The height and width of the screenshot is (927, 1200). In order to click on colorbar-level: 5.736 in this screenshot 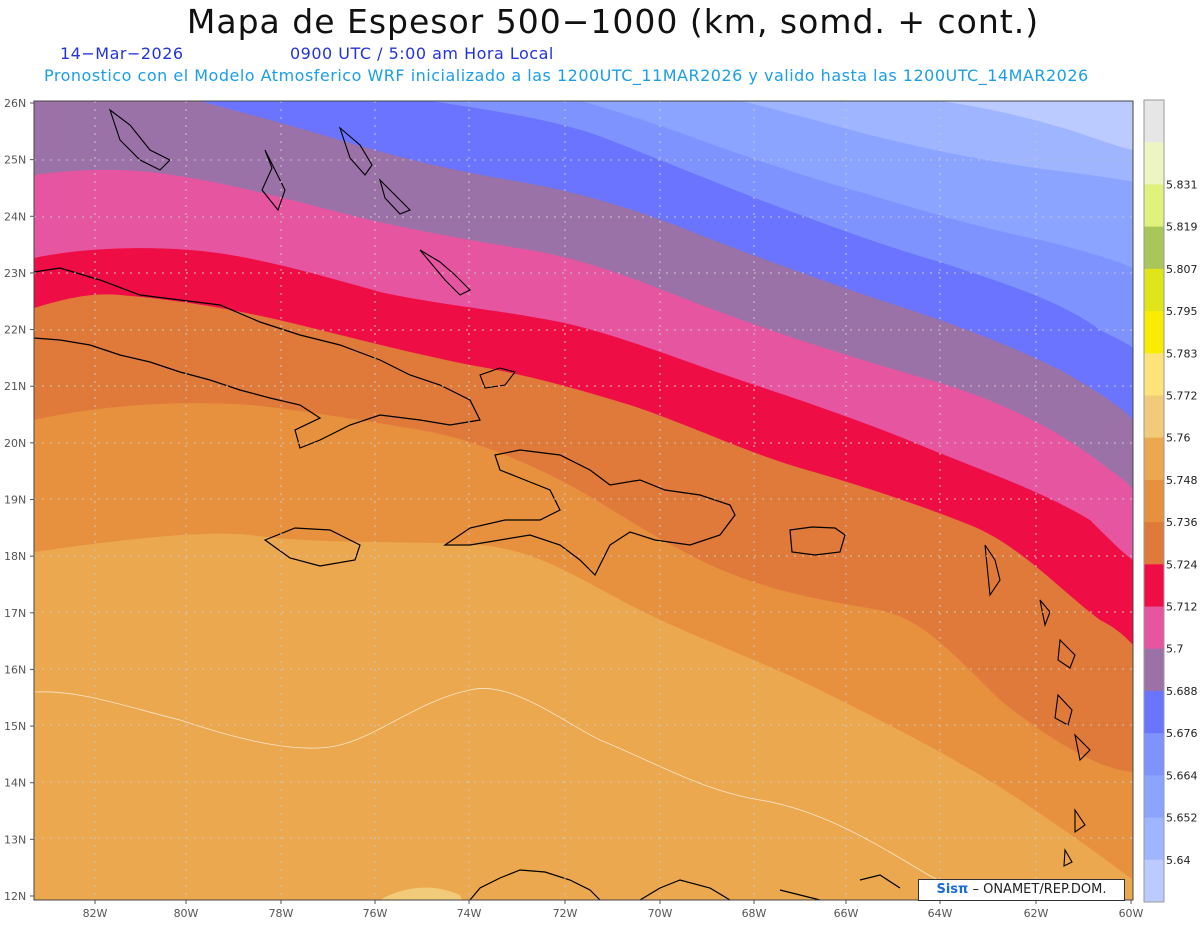, I will do `click(1182, 522)`.